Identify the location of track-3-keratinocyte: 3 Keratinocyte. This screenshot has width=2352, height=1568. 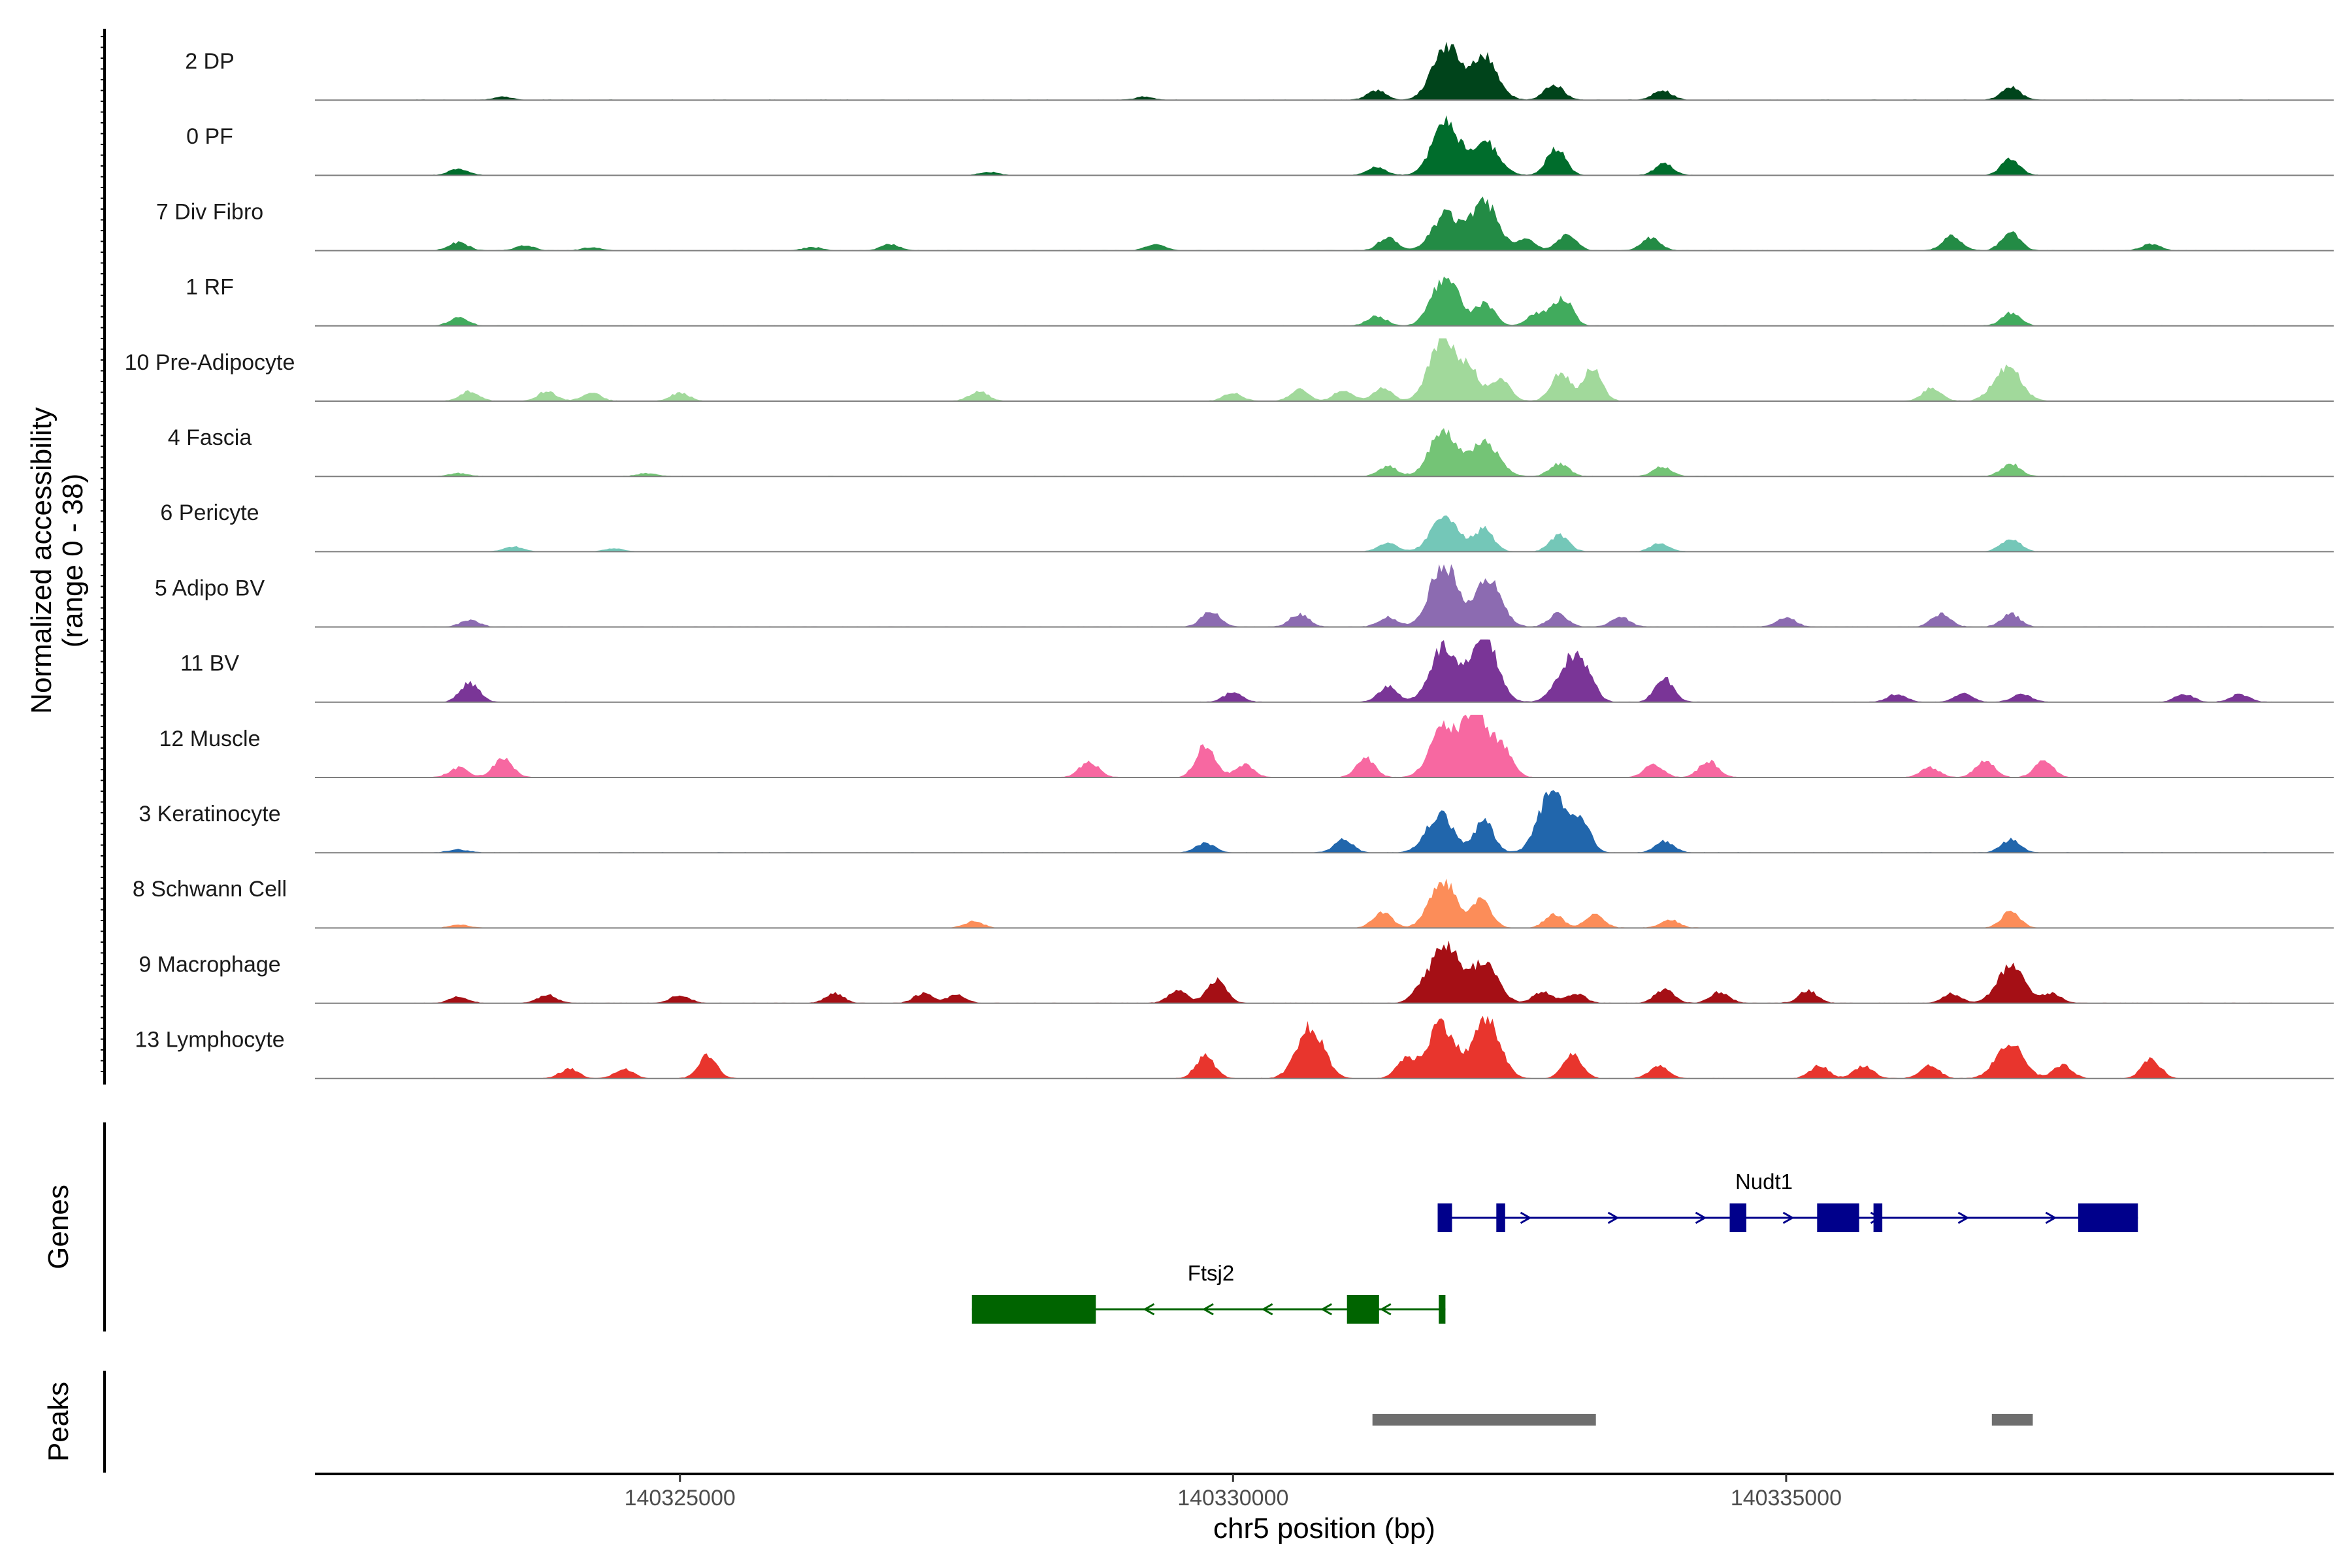
(1236, 822).